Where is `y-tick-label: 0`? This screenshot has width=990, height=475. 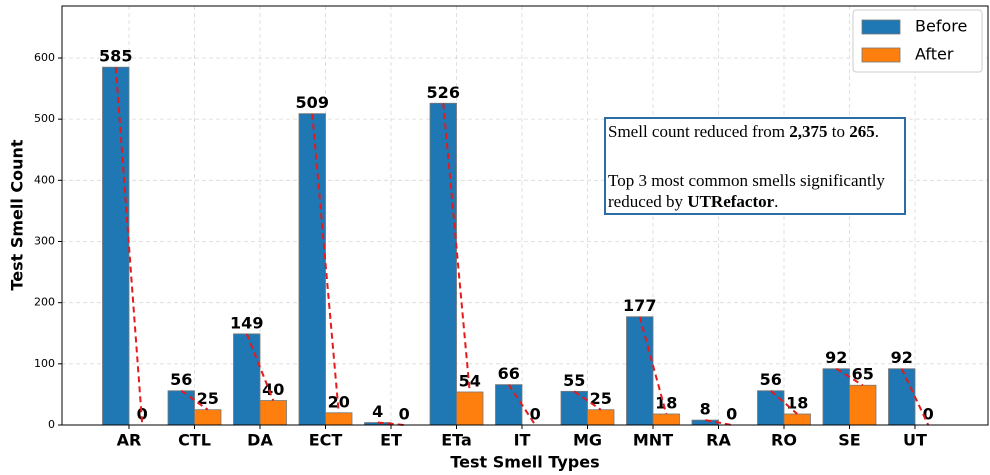
y-tick-label: 0 is located at coordinates (51, 424).